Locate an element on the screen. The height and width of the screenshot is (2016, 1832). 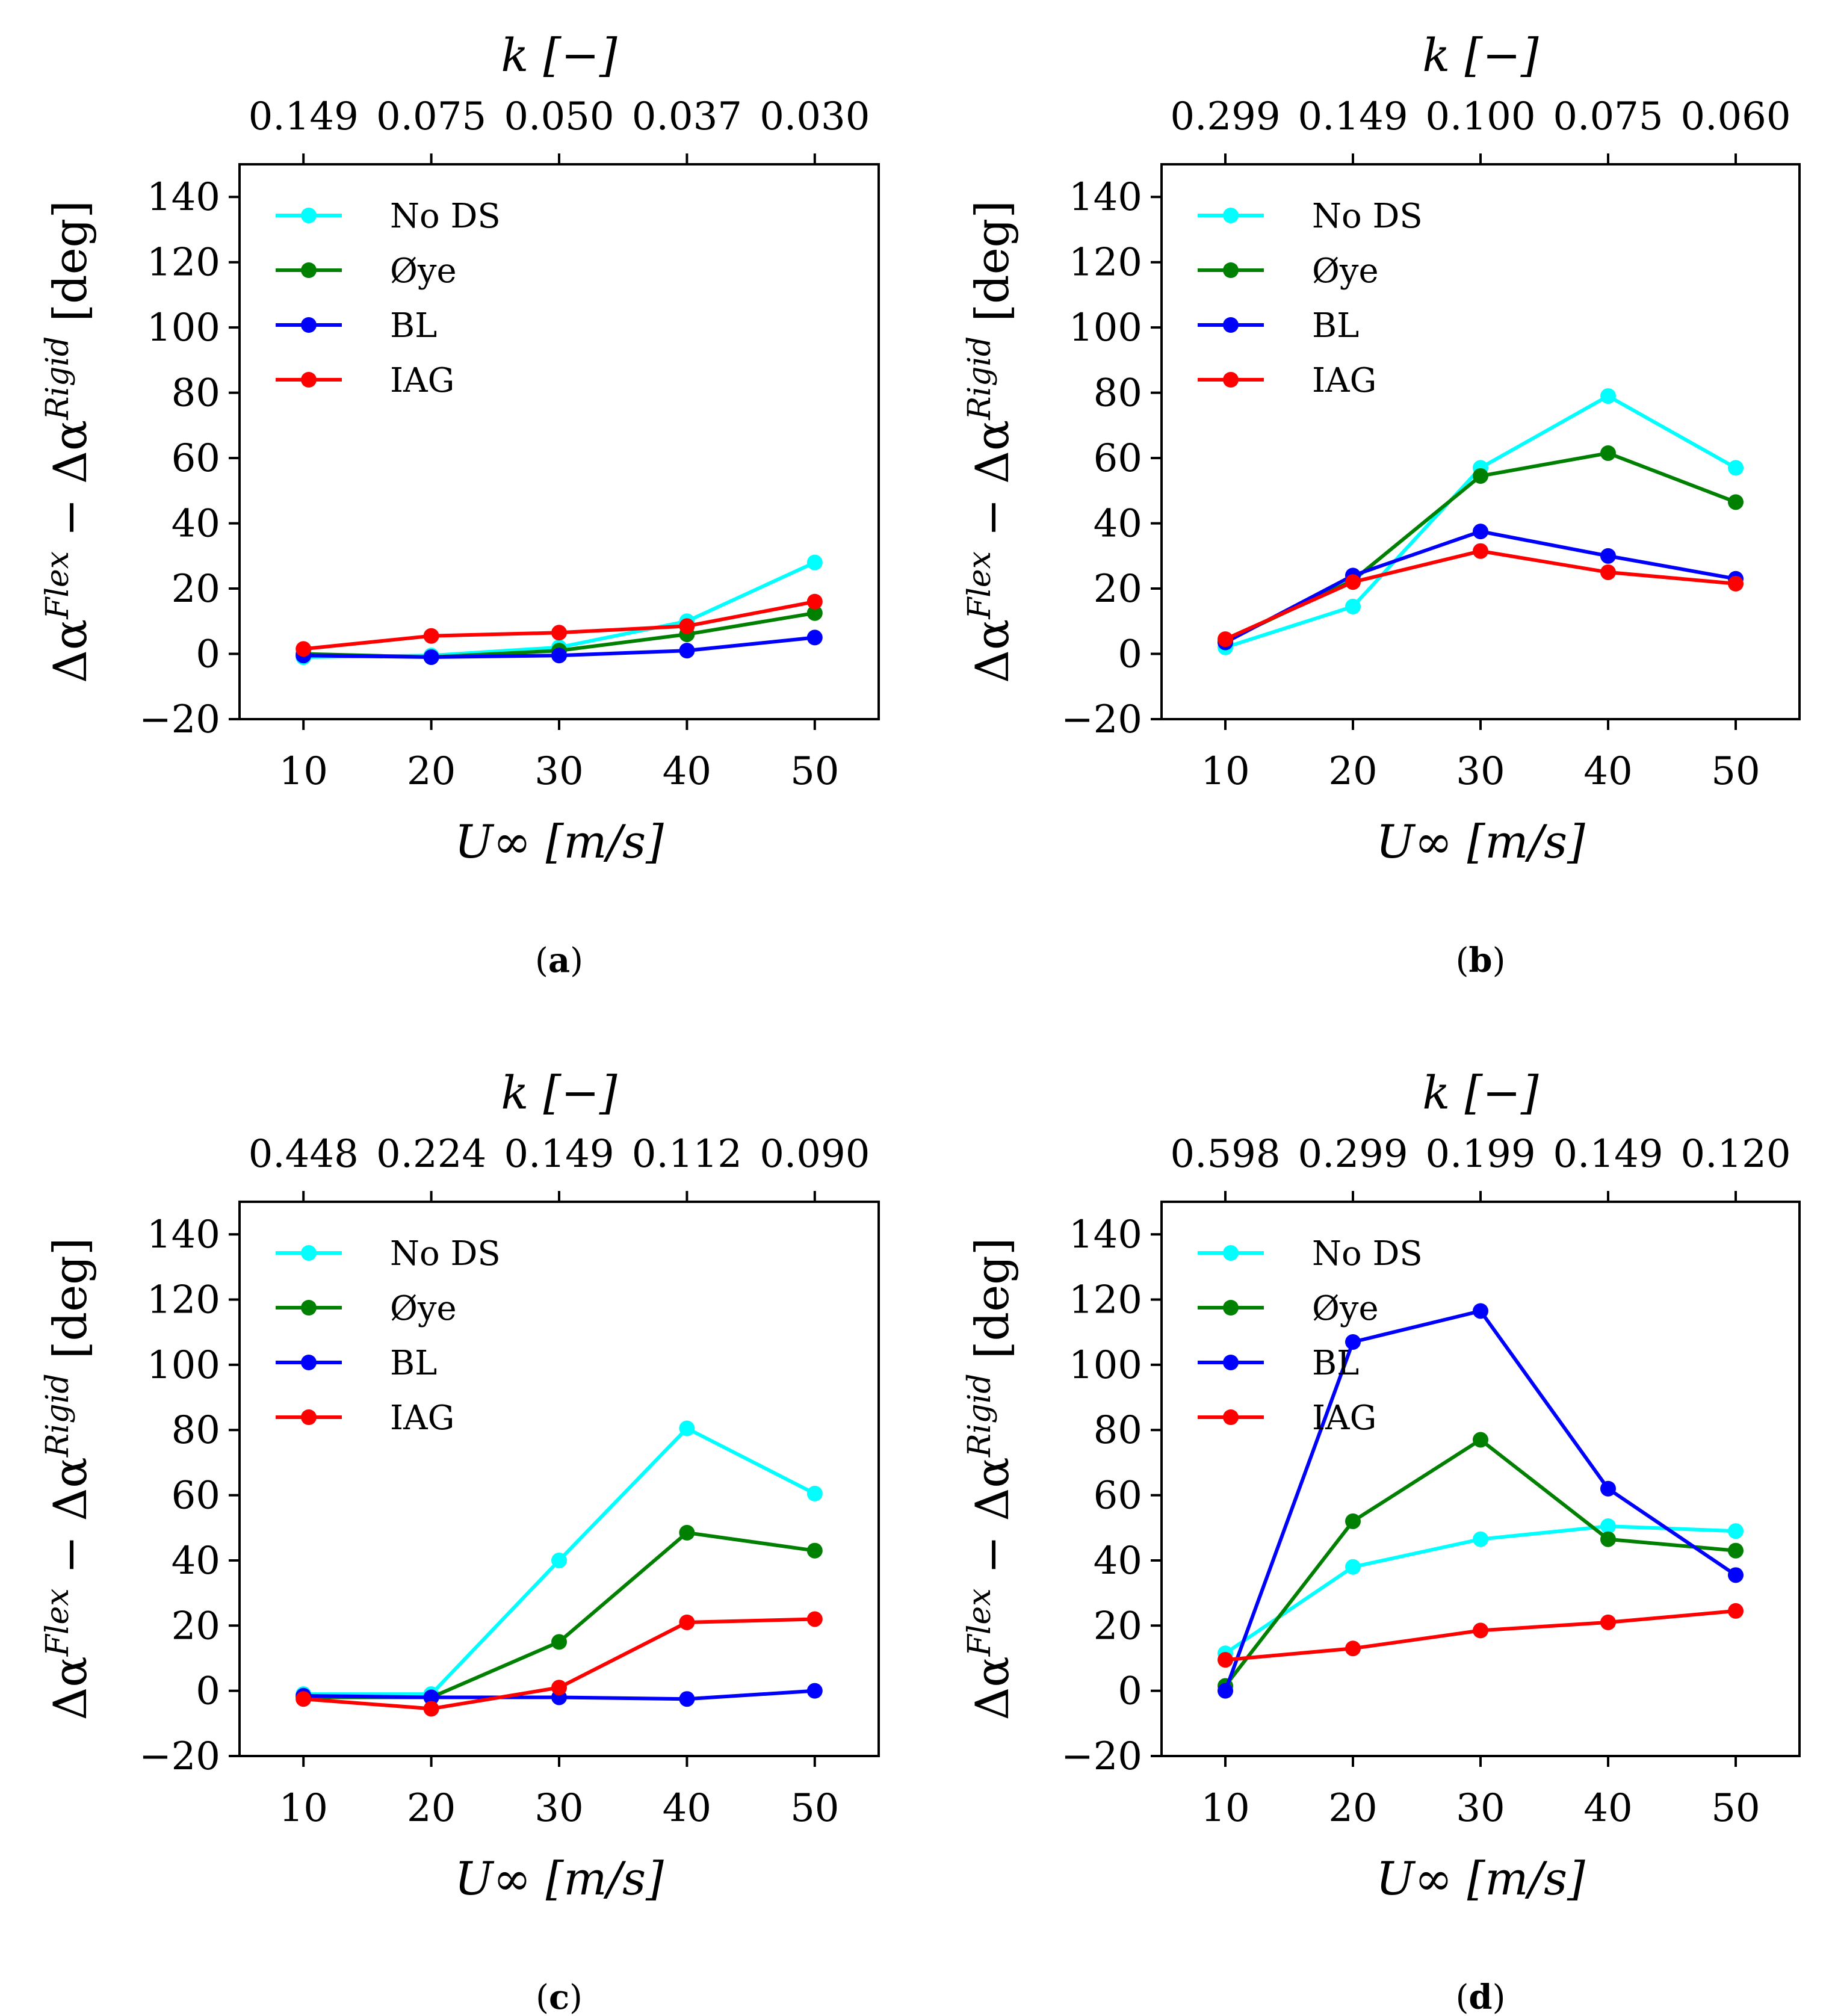
legend-label: BL is located at coordinates (413, 326).